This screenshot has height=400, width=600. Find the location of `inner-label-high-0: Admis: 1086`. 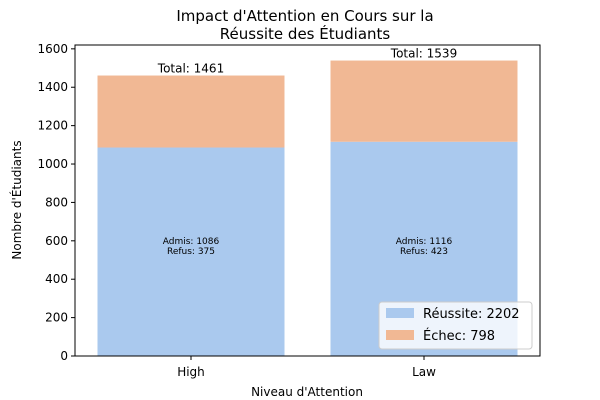

inner-label-high-0: Admis: 1086 is located at coordinates (191, 242).